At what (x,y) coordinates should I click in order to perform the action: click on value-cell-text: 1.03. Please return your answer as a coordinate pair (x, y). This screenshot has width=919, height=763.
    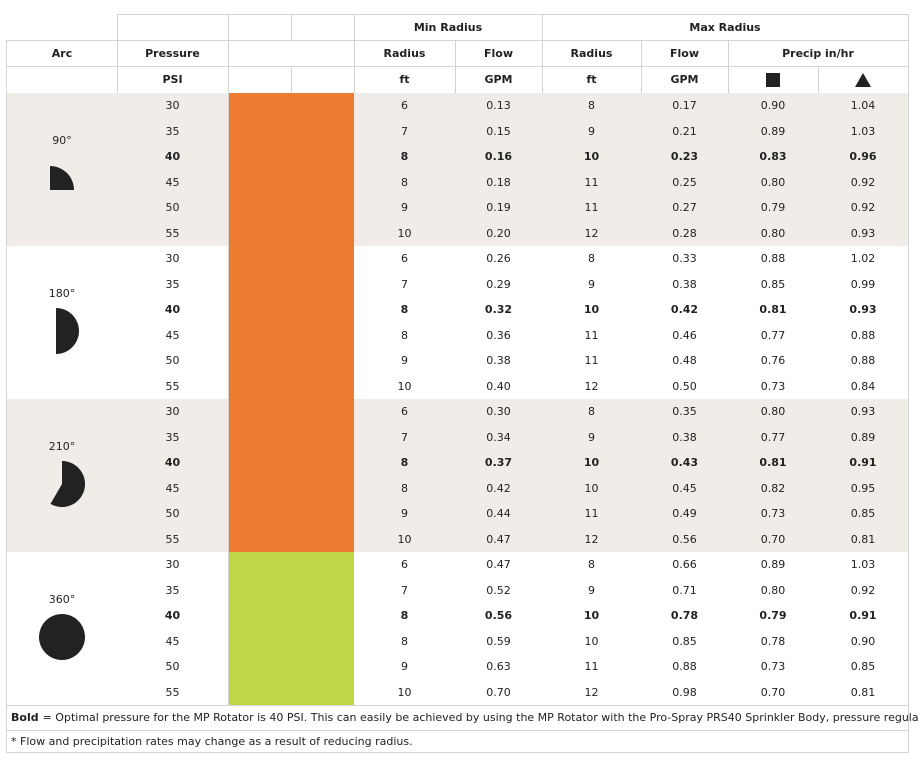
    Looking at the image, I should click on (863, 565).